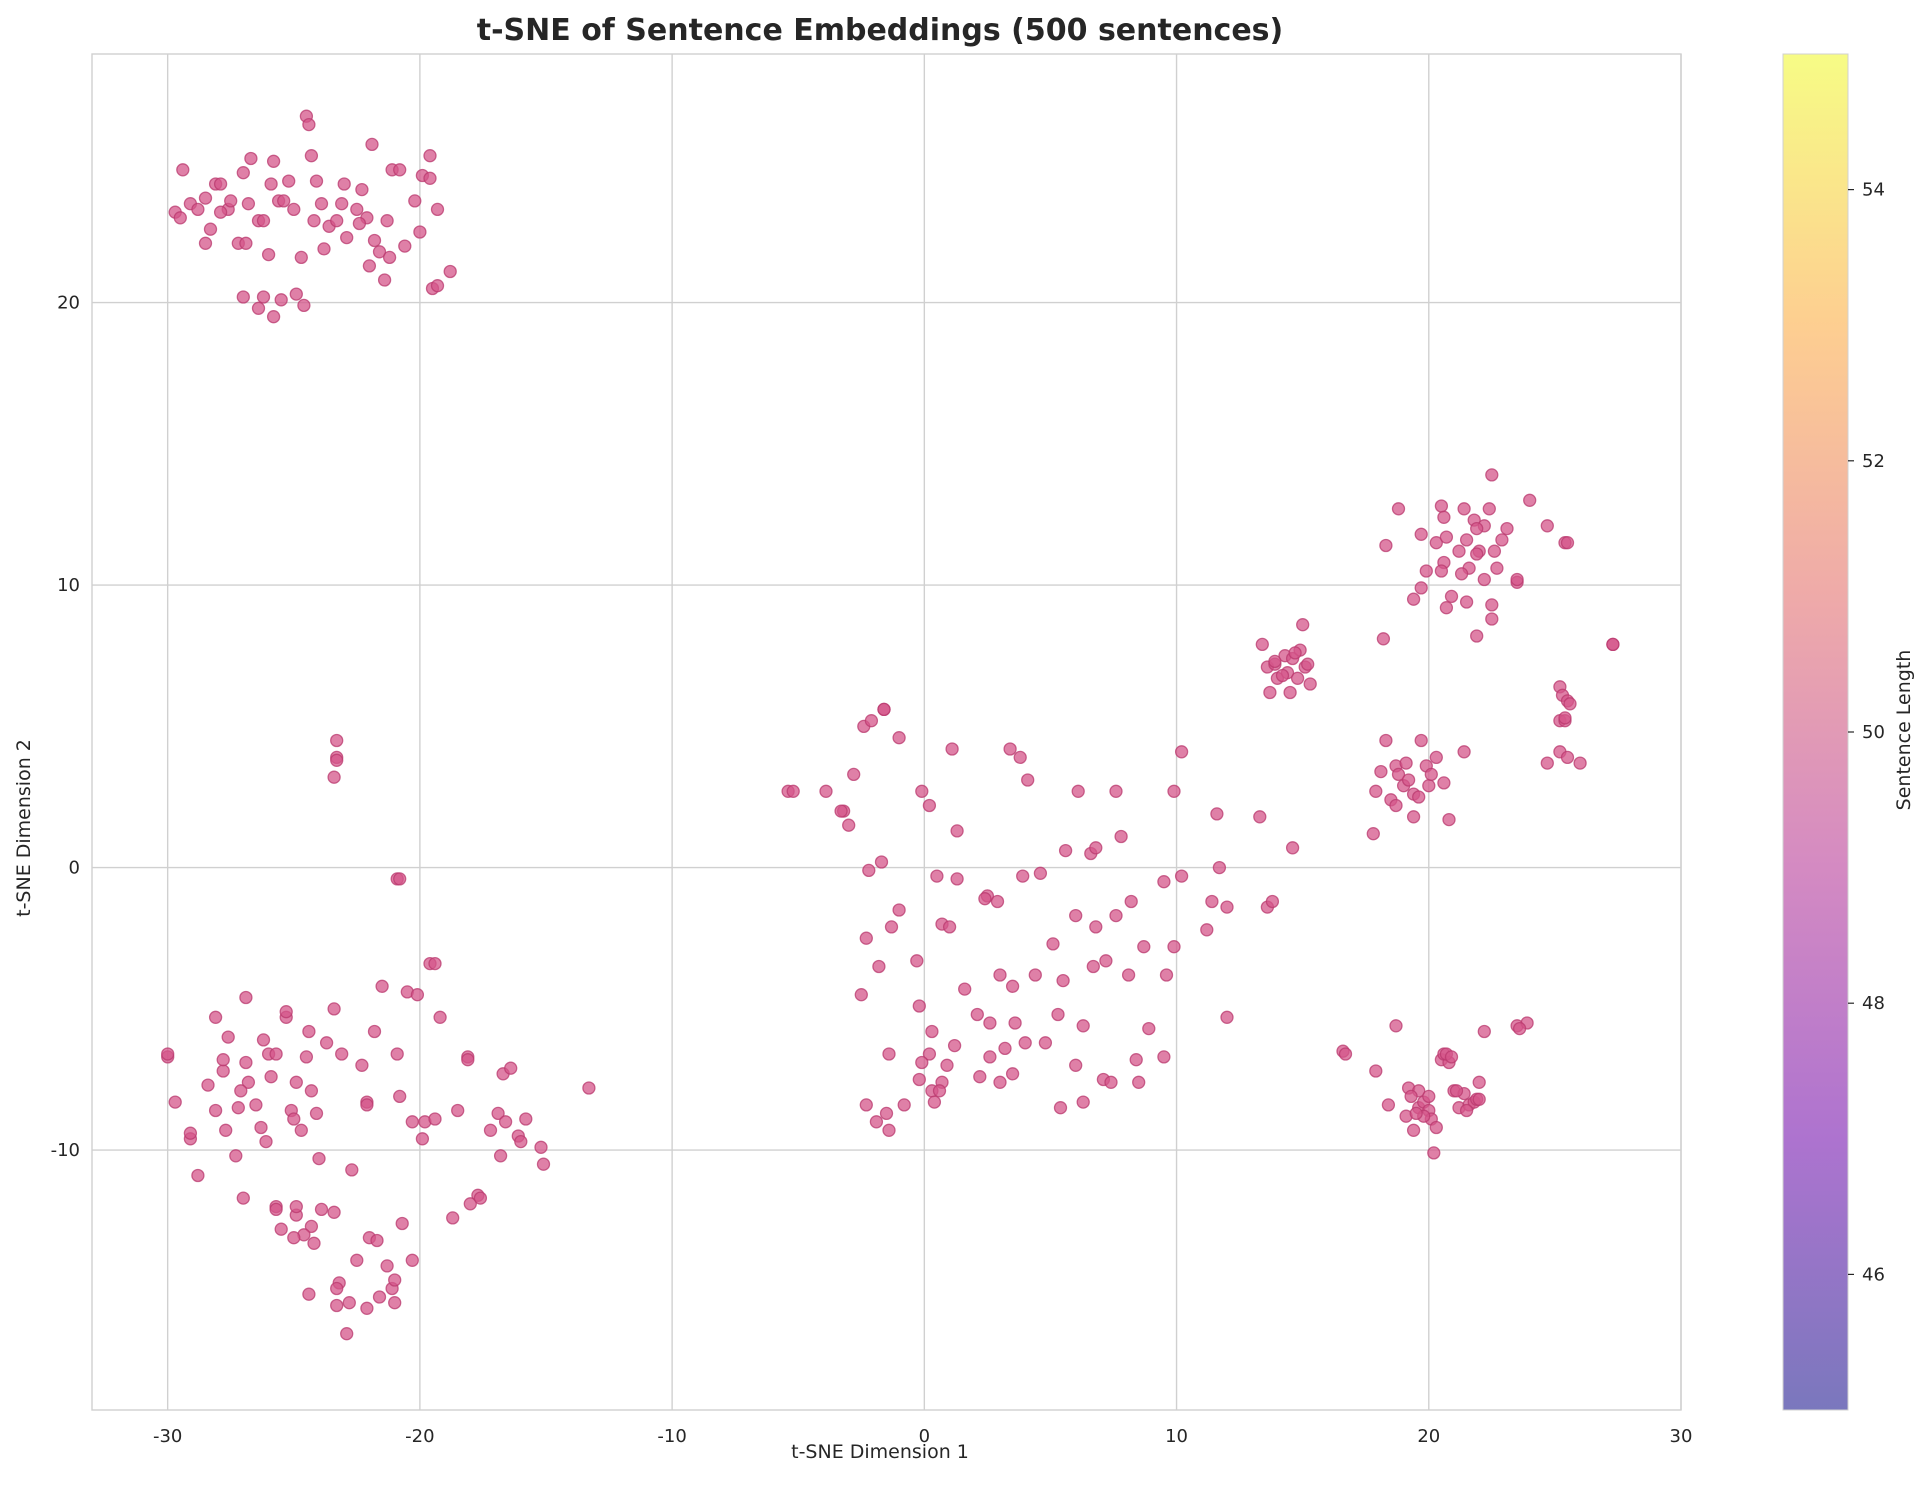 Image resolution: width=1924 pixels, height=1485 pixels. Describe the element at coordinates (1428, 1436) in the screenshot. I see `x-tick-label: 20` at that location.